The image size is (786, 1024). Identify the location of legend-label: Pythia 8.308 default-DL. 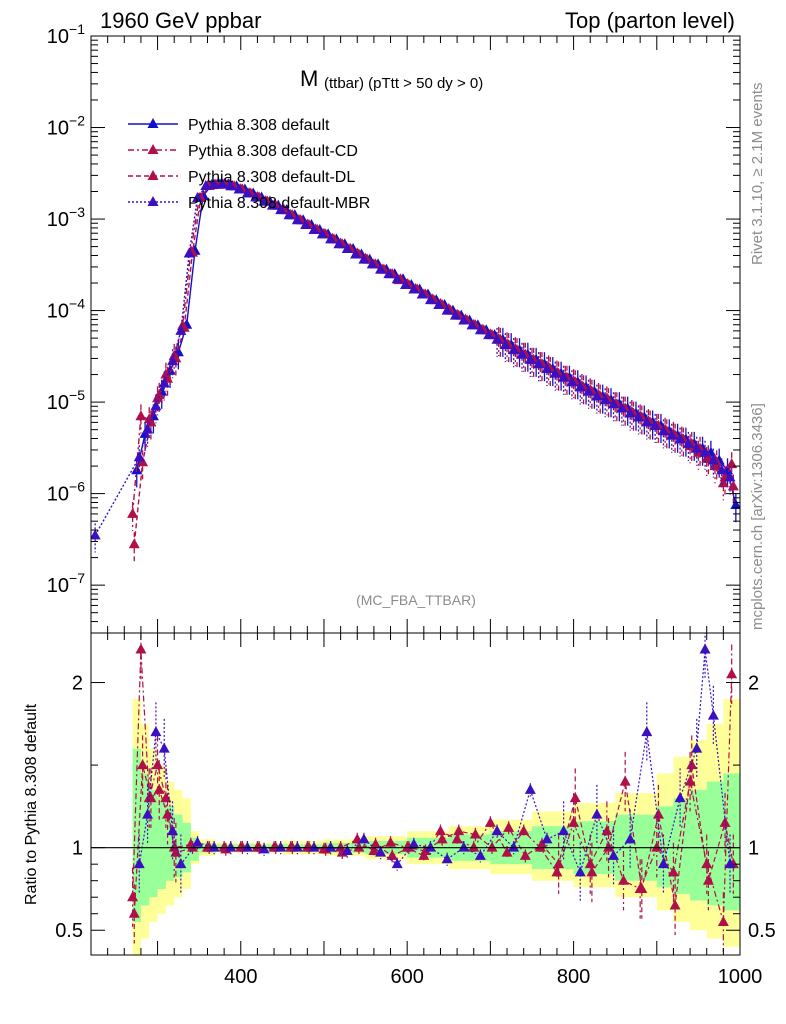
(271, 177).